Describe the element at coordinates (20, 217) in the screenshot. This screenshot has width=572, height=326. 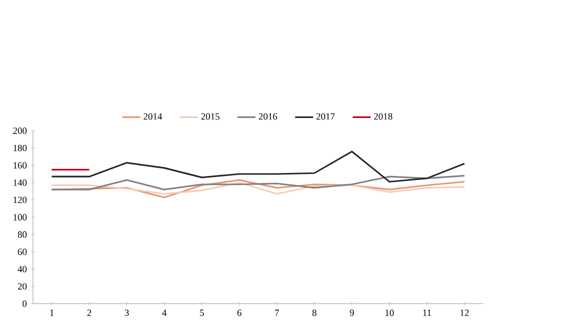
I see `y-tick-label: 100` at that location.